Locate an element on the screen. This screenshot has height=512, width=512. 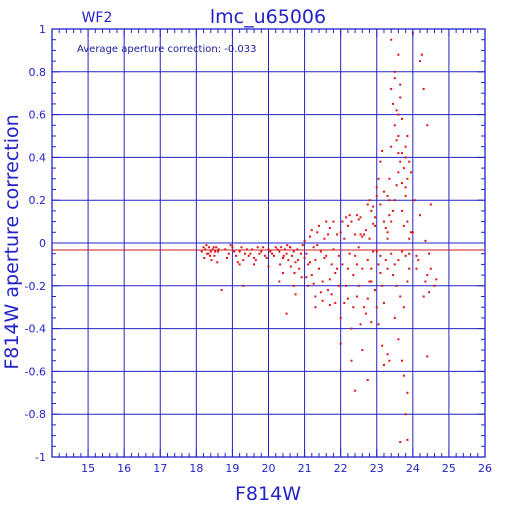
x-tick-label: 16 is located at coordinates (124, 468).